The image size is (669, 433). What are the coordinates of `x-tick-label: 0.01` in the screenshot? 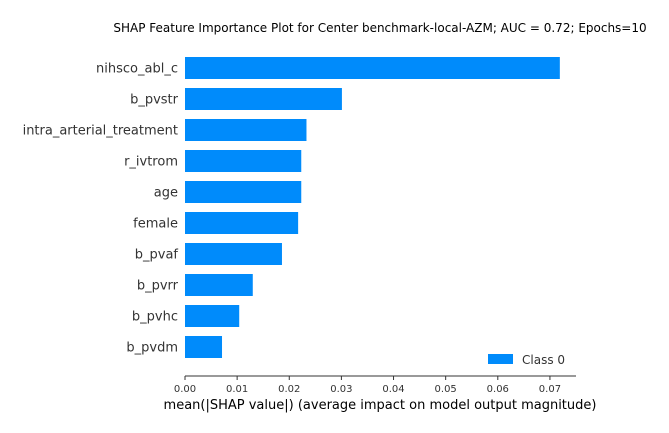 It's located at (237, 389).